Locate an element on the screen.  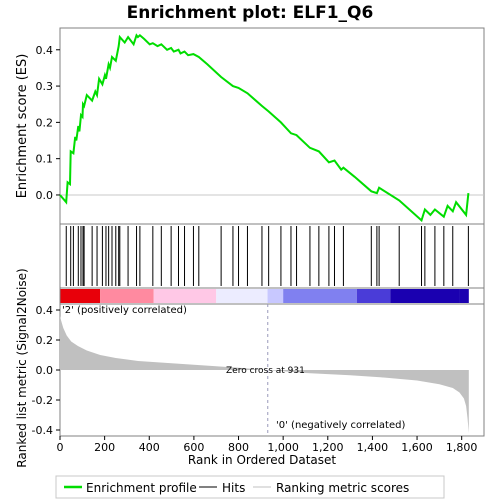
es-y-tick-label: 0.1 is located at coordinates (45, 159).